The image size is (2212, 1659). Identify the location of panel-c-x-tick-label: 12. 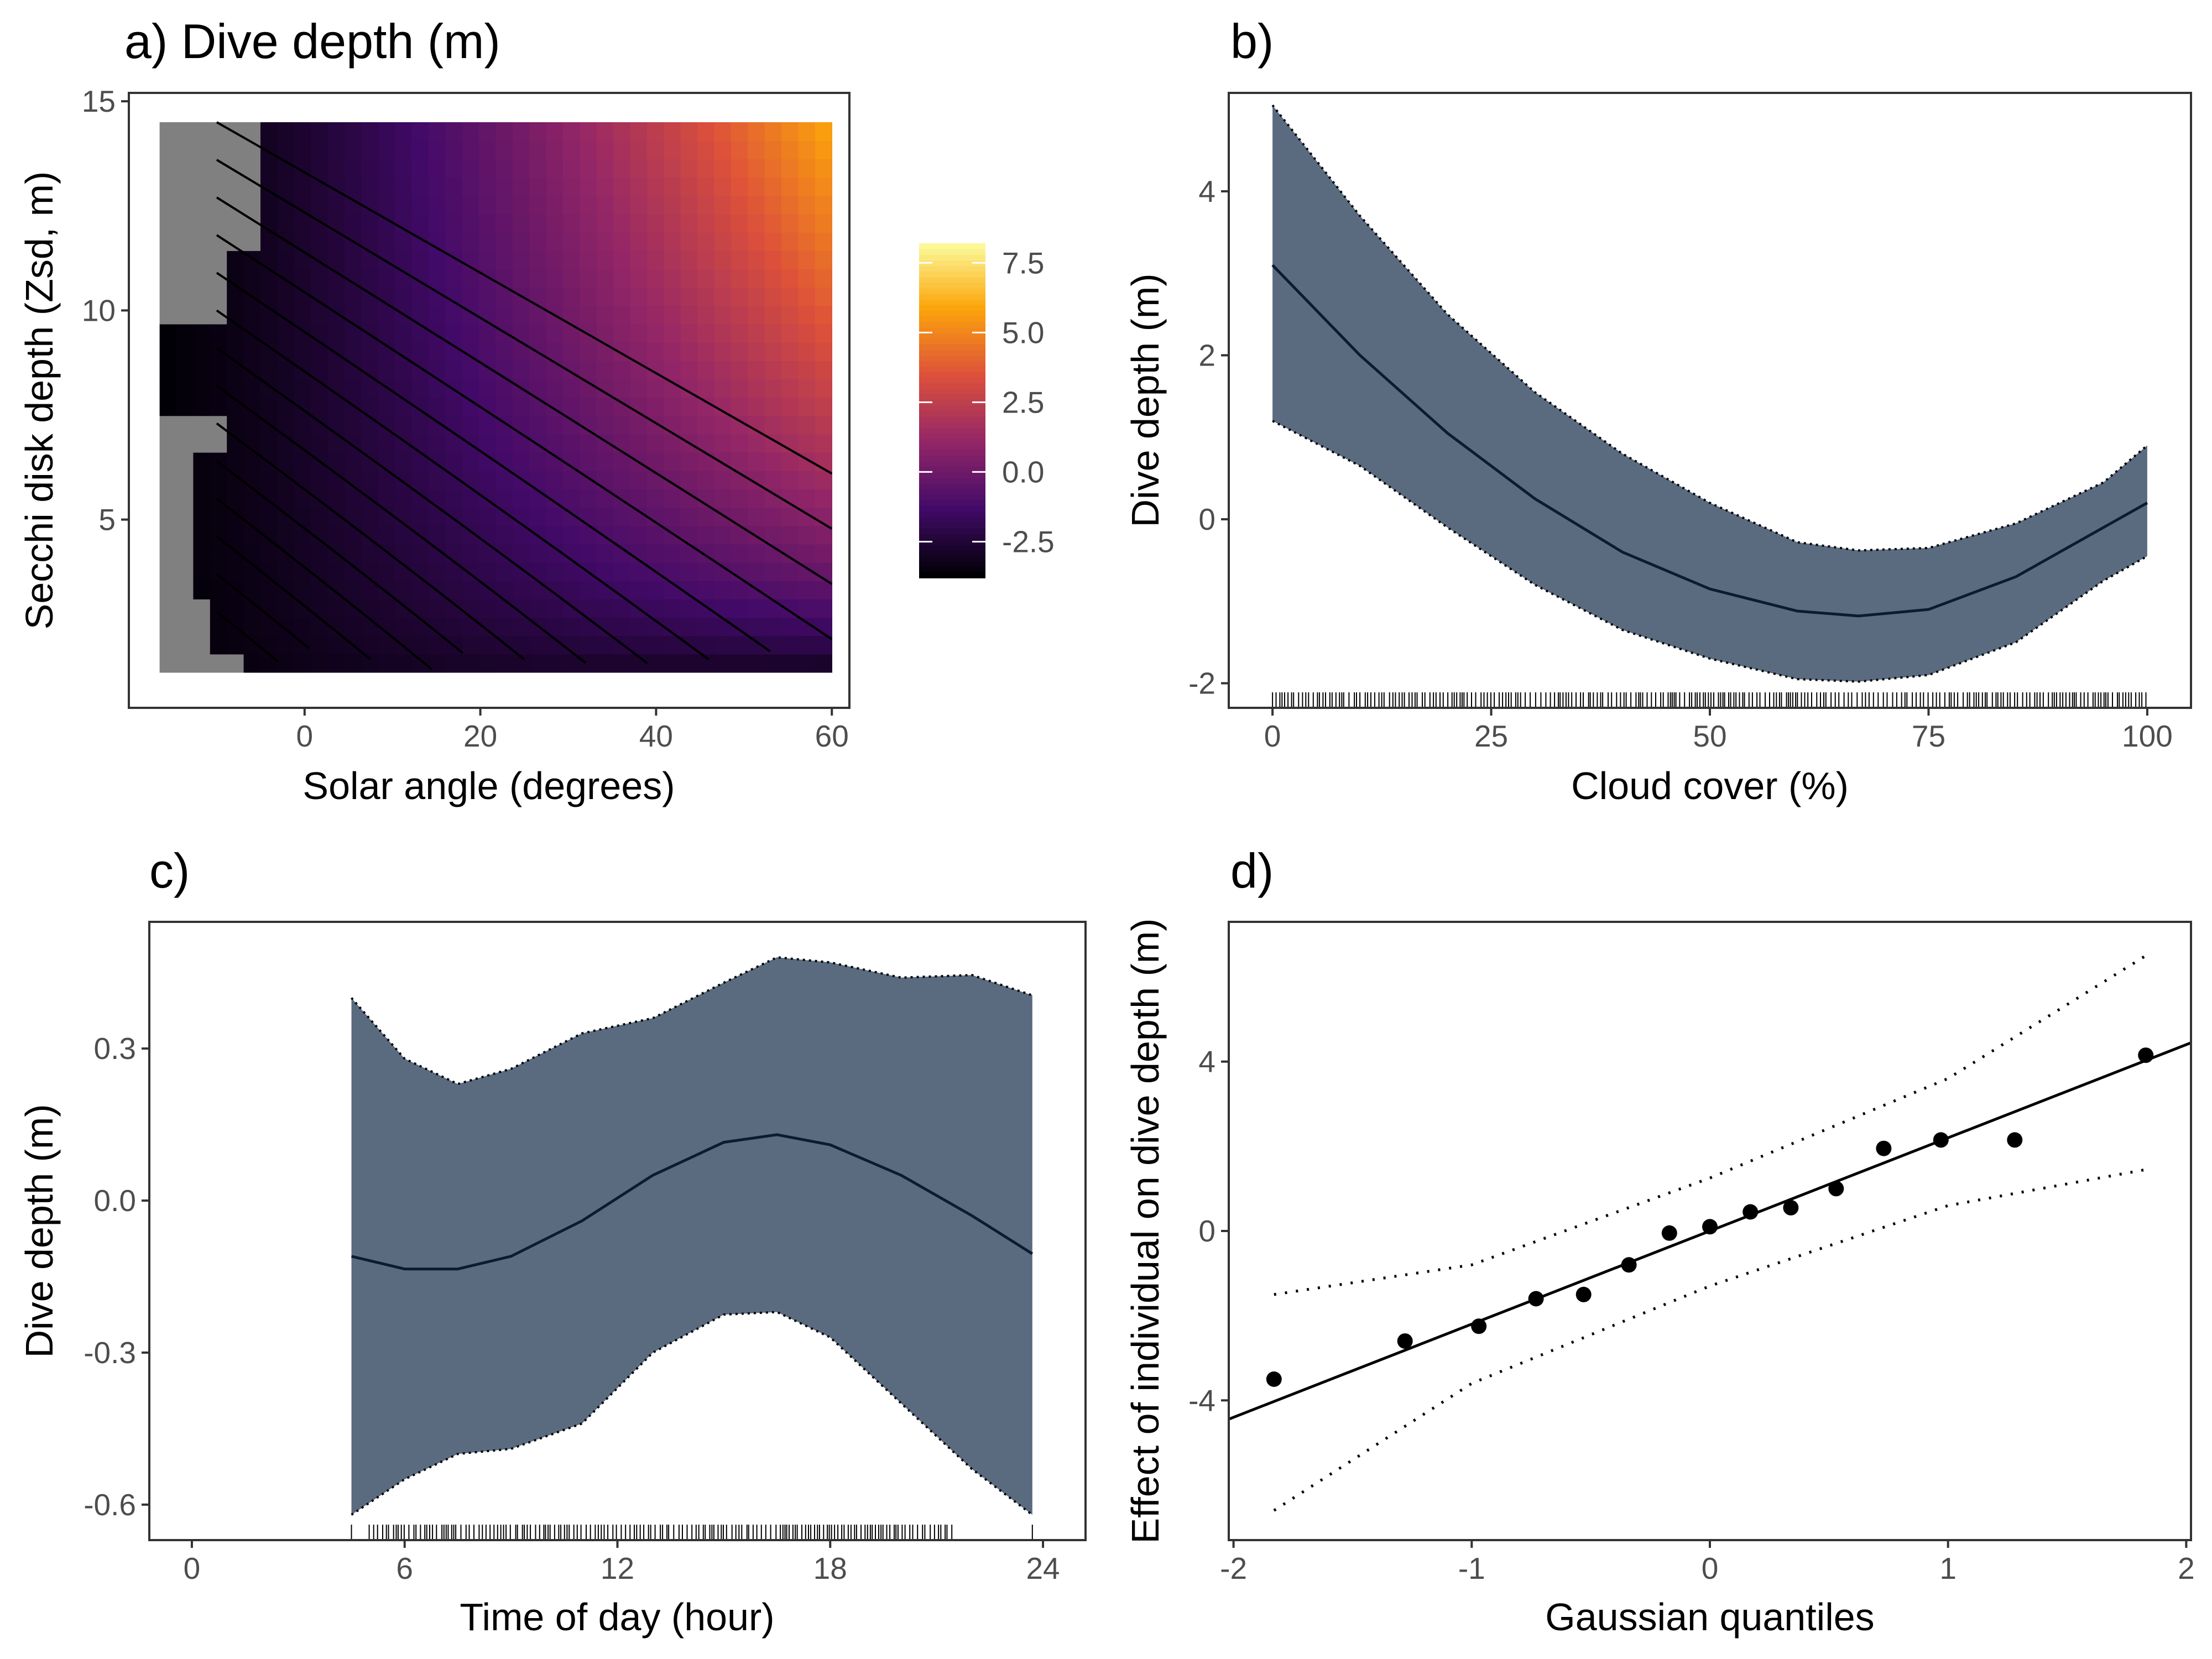
(617, 1568).